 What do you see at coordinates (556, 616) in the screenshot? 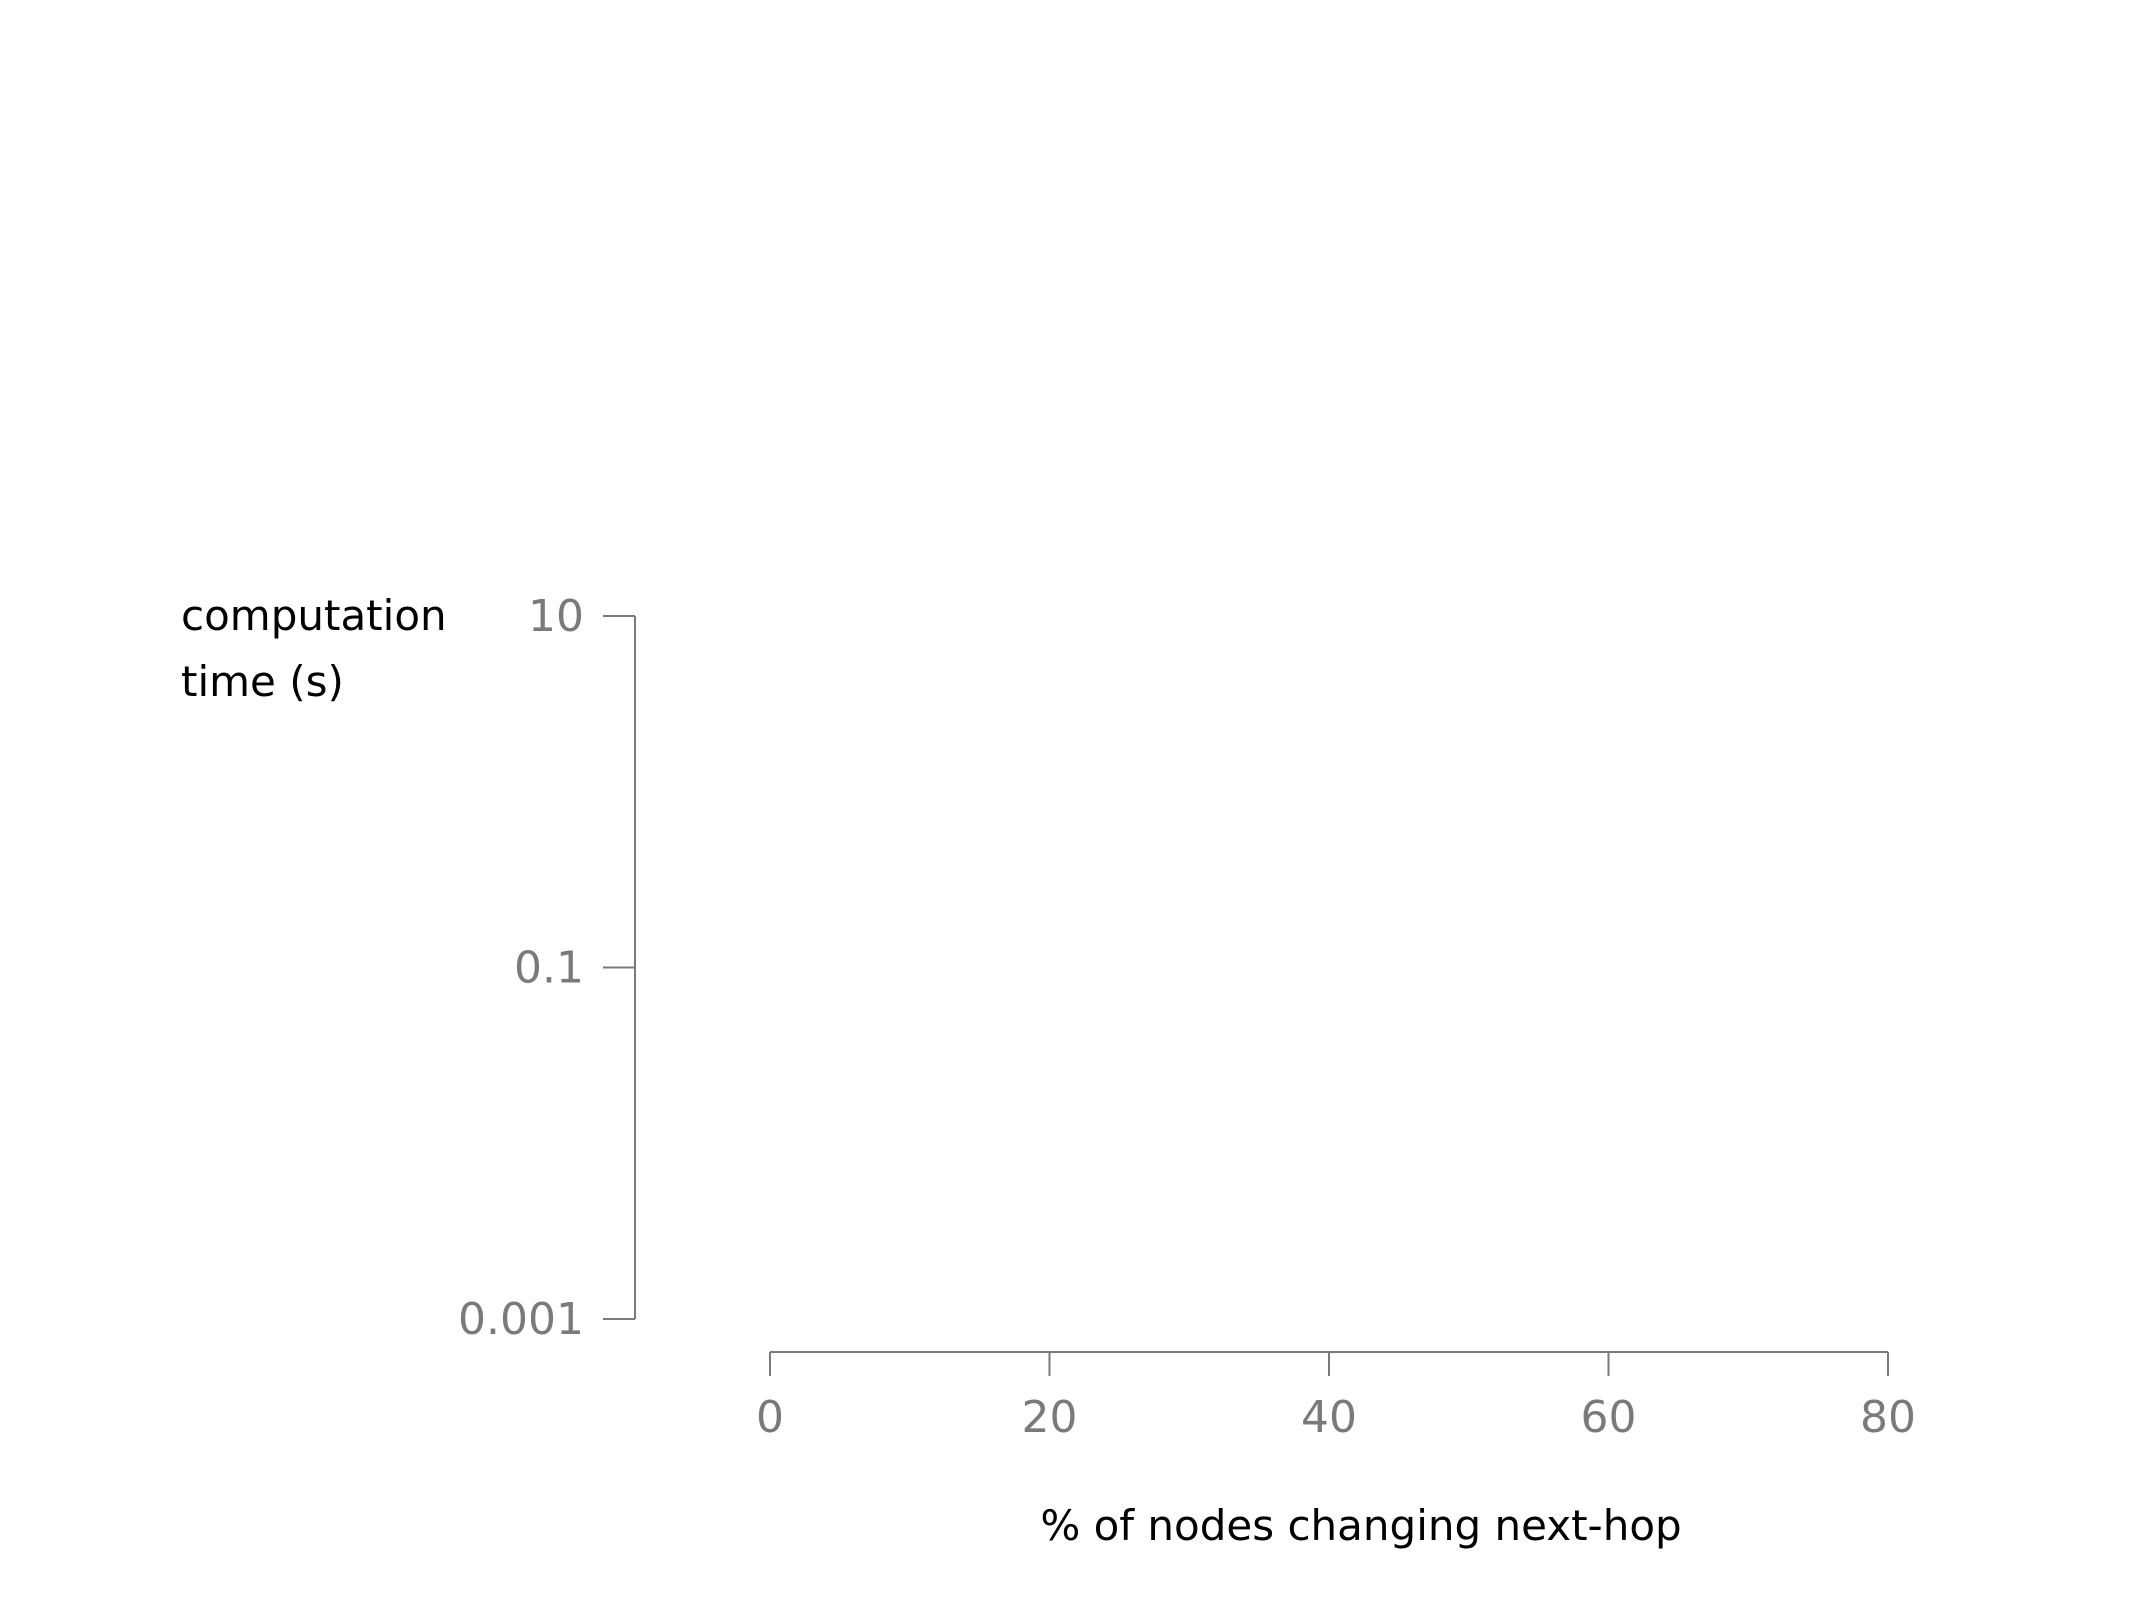
I see `y-tick-label: 10` at bounding box center [556, 616].